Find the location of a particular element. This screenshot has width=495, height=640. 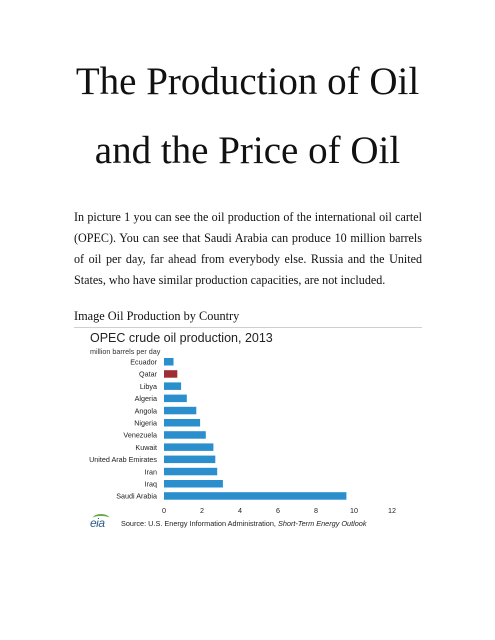

category-label: Libya is located at coordinates (148, 386).